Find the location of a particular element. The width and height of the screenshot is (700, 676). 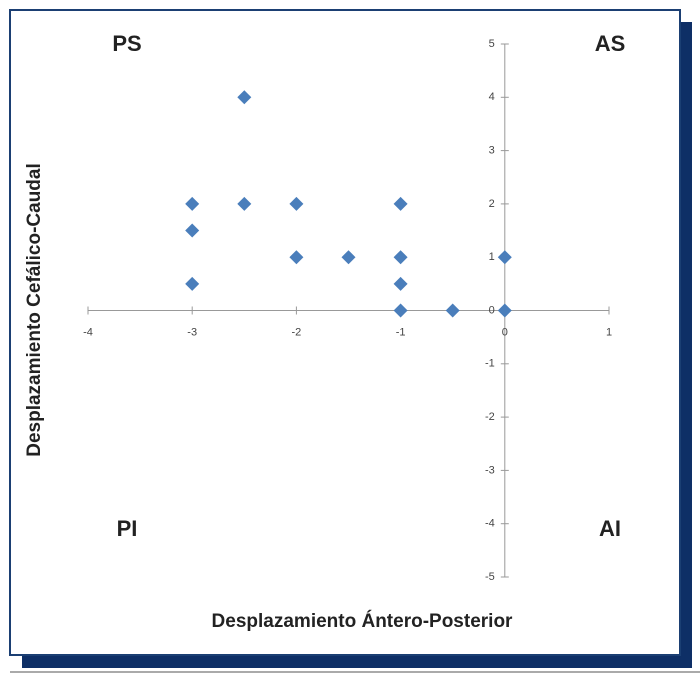

x-tick-label: -1 is located at coordinates (401, 332).